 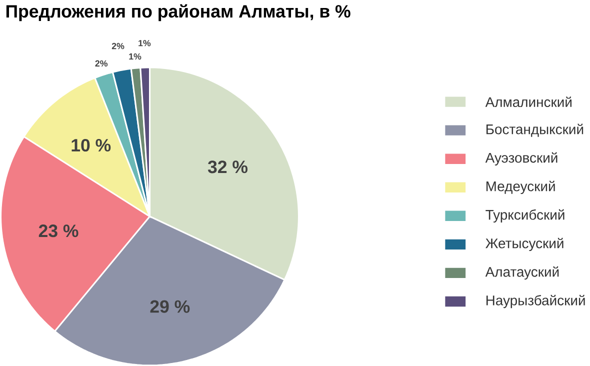 I want to click on legend-label: Медеуский, so click(x=520, y=187).